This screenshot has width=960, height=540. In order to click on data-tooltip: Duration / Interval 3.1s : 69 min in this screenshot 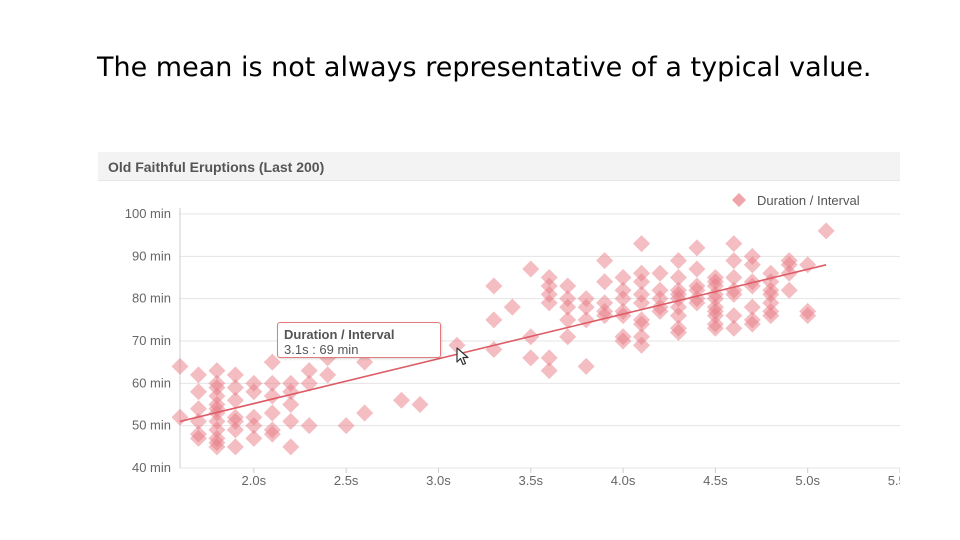, I will do `click(359, 340)`.